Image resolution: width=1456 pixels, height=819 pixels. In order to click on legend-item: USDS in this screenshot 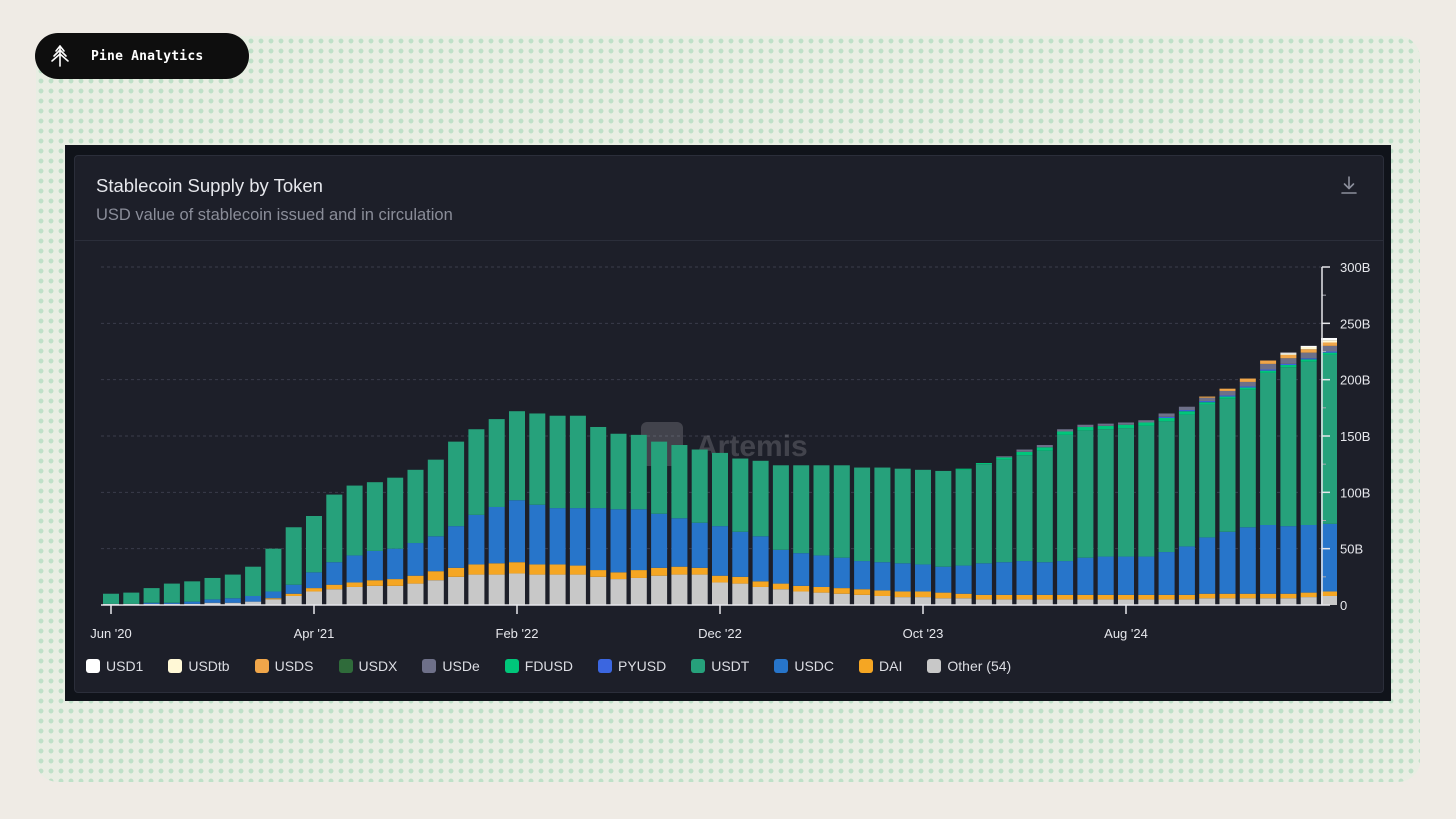, I will do `click(284, 666)`.